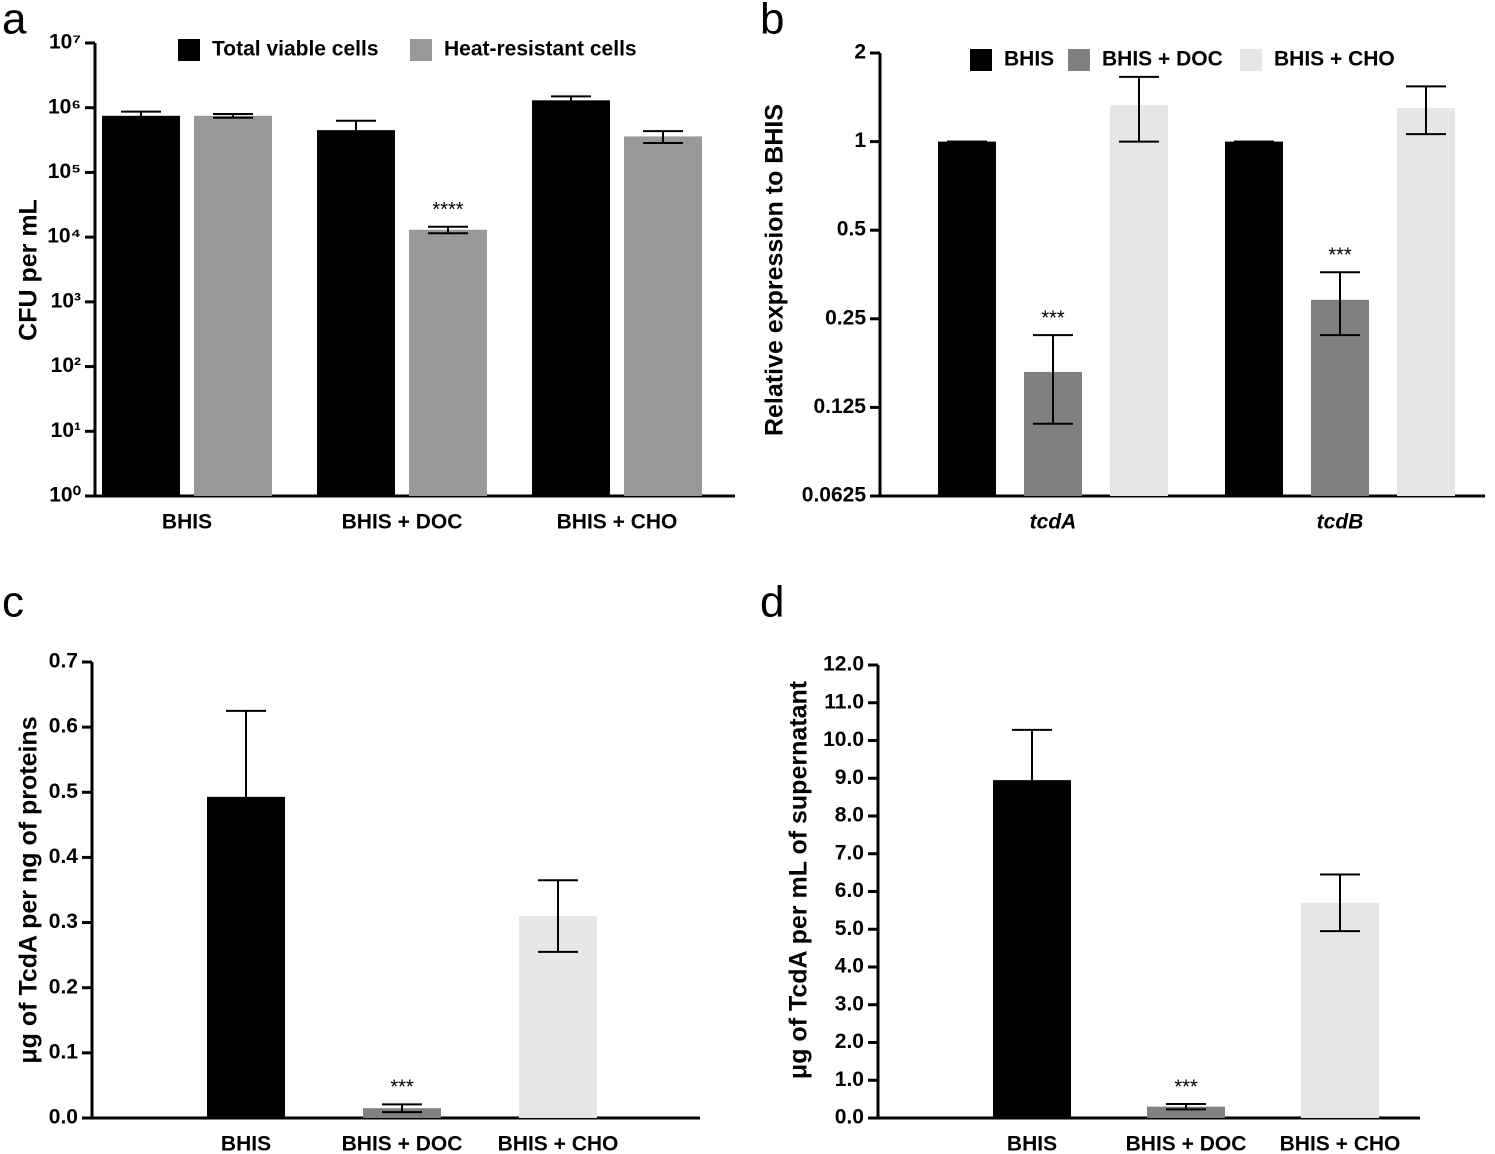  What do you see at coordinates (63, 921) in the screenshot?
I see `y-tick-label: 0.3` at bounding box center [63, 921].